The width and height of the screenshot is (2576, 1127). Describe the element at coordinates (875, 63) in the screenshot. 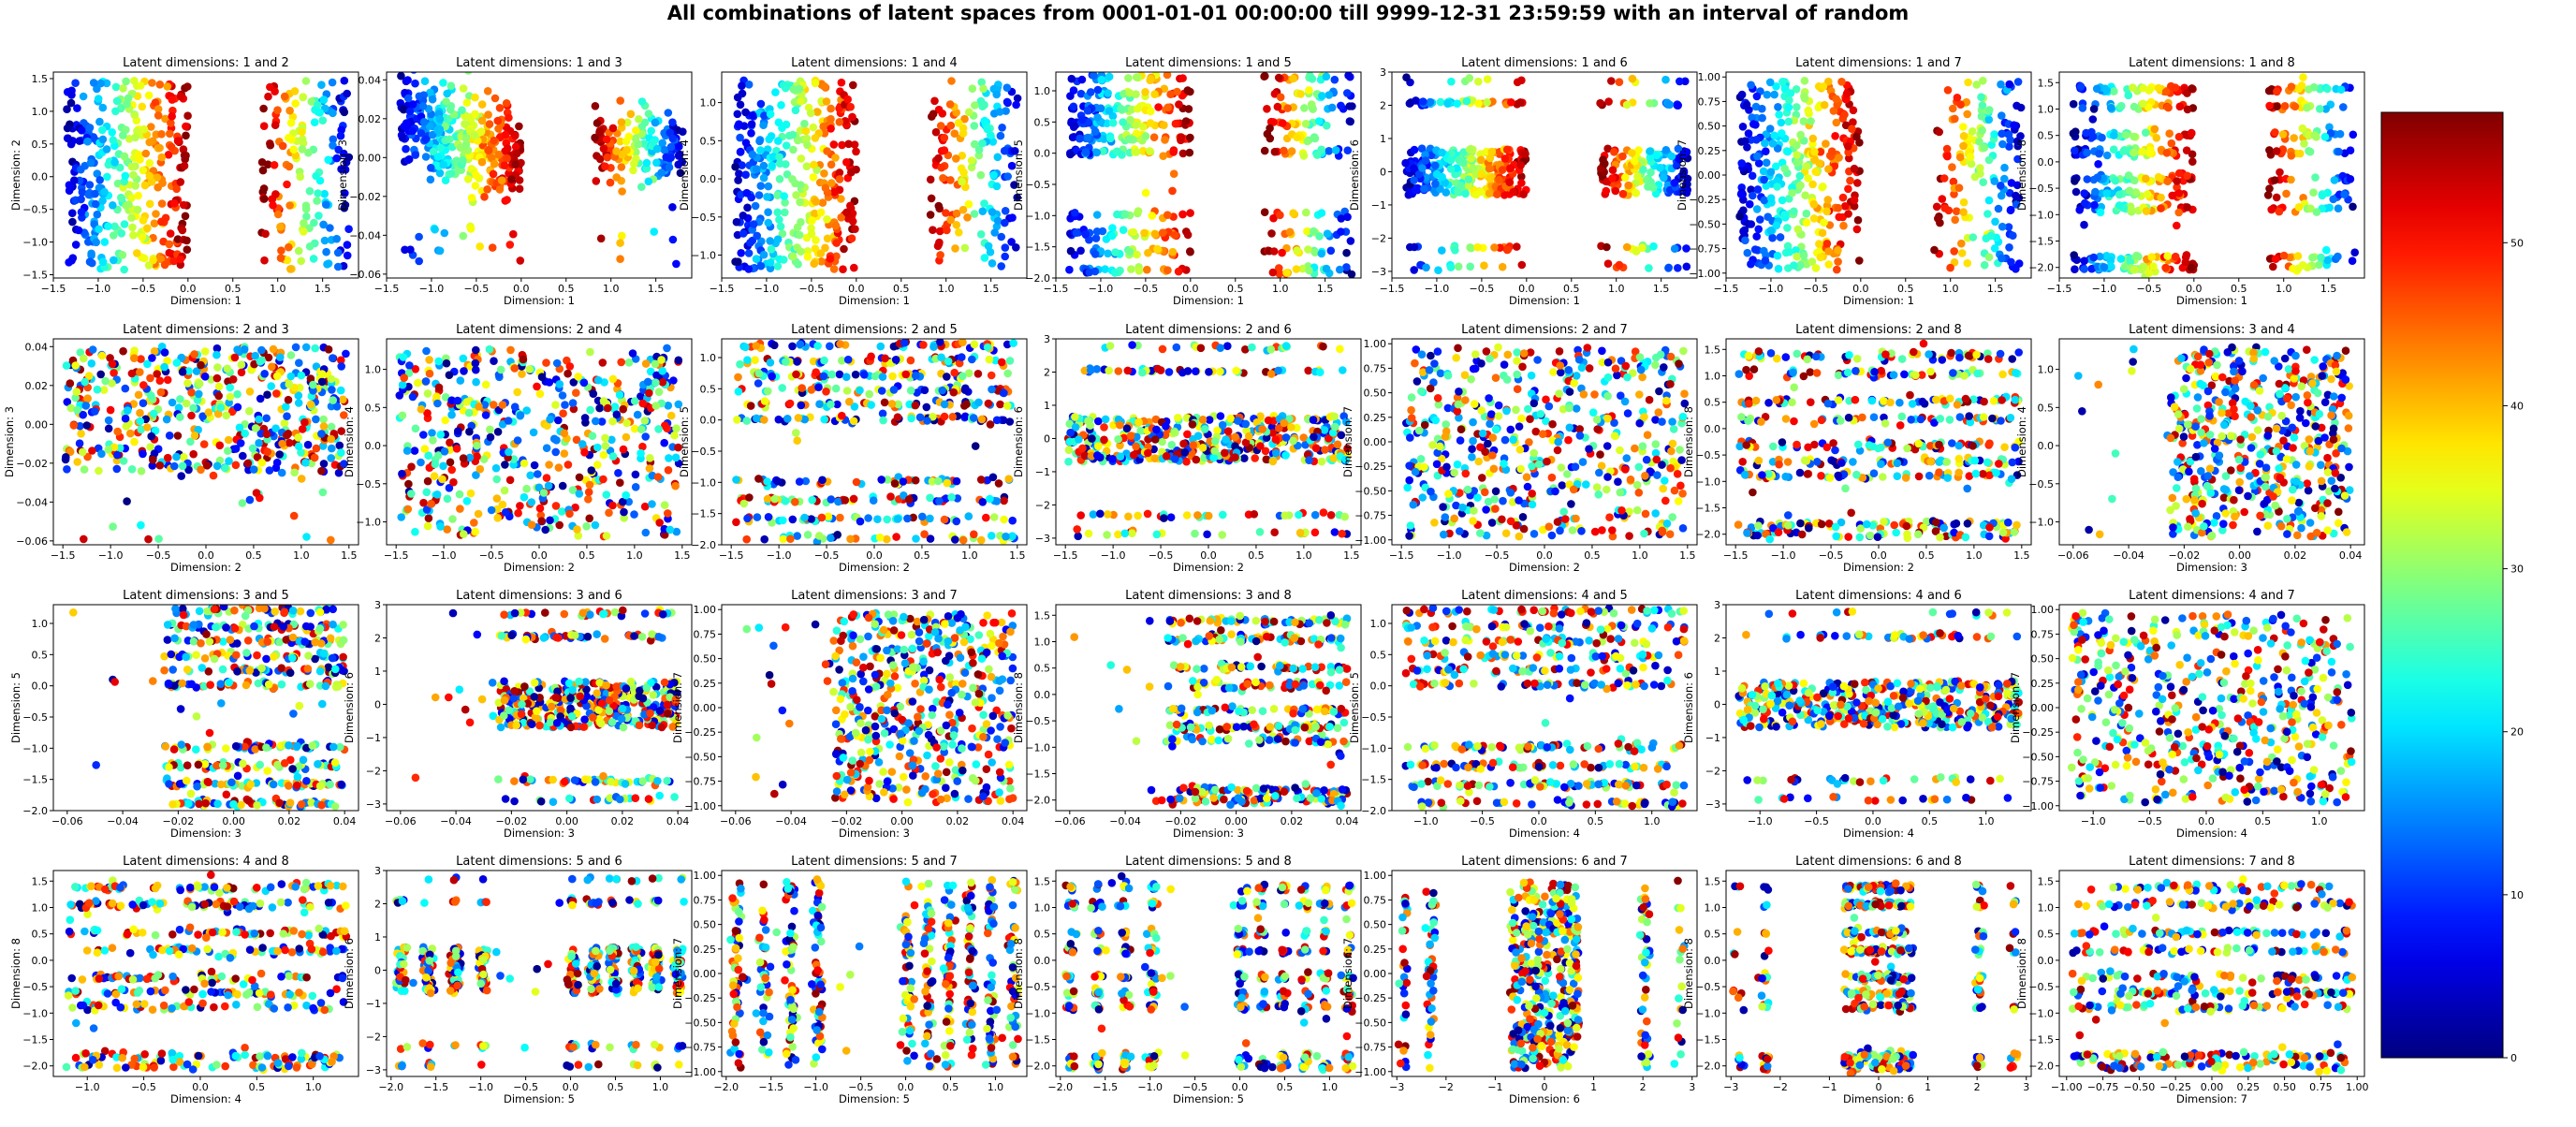

I see `panel-title: Latent dimensions: 1 and 4` at that location.